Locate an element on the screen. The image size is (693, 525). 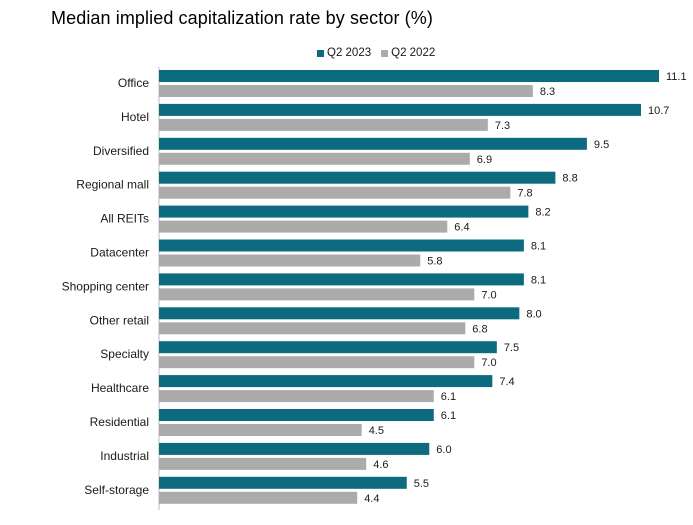
data-label: 6.4 is located at coordinates (461, 228).